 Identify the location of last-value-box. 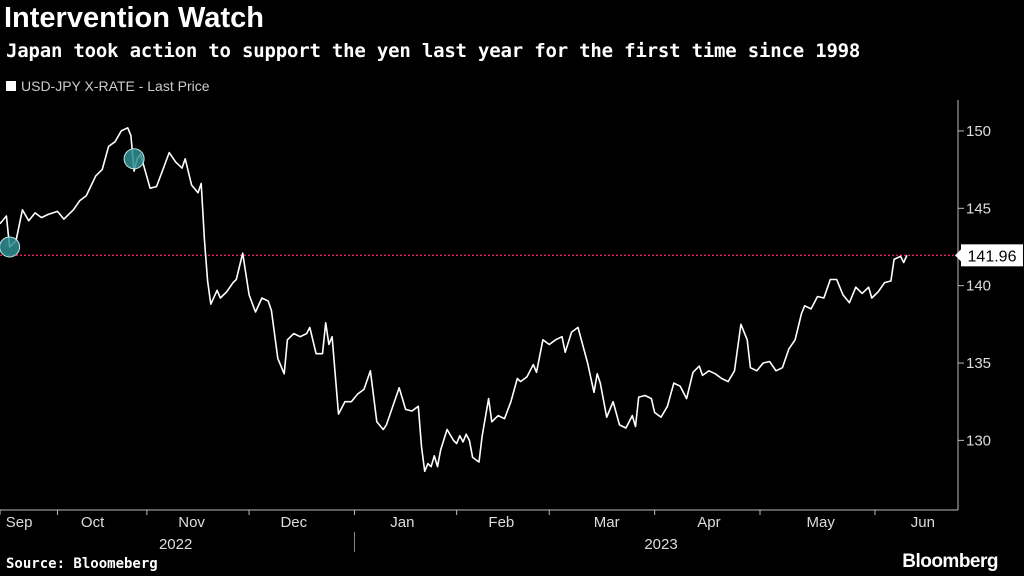
(992, 255).